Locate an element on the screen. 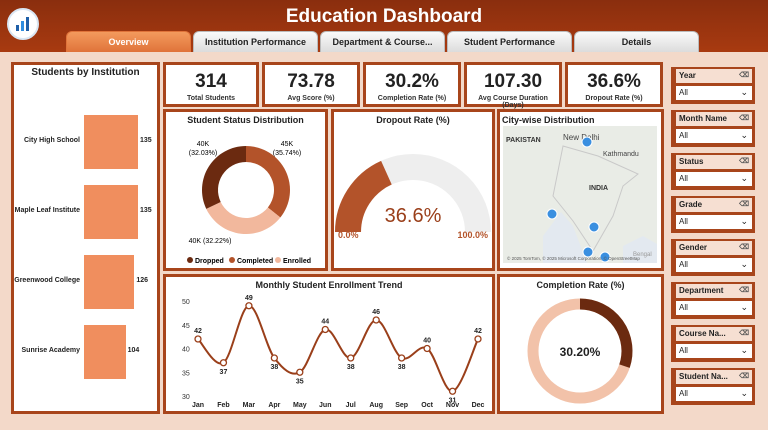 The height and width of the screenshot is (430, 768). completion-chart-title: Completion Rate (%) is located at coordinates (580, 285).